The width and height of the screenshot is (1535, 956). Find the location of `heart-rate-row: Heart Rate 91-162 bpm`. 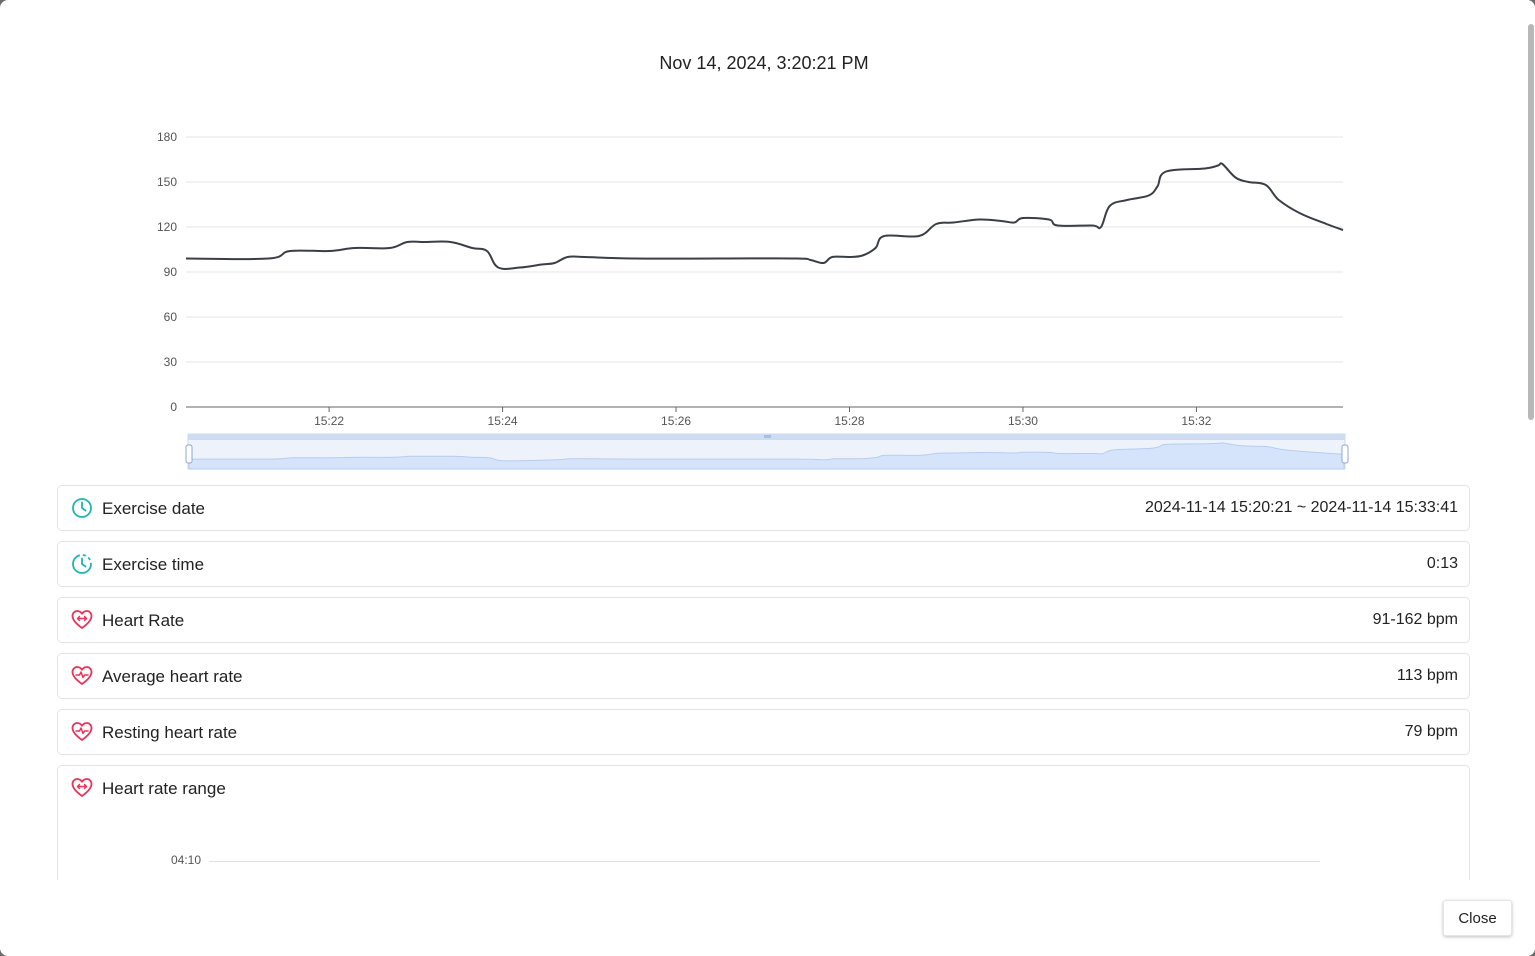

heart-rate-row: Heart Rate 91-162 bpm is located at coordinates (763, 620).